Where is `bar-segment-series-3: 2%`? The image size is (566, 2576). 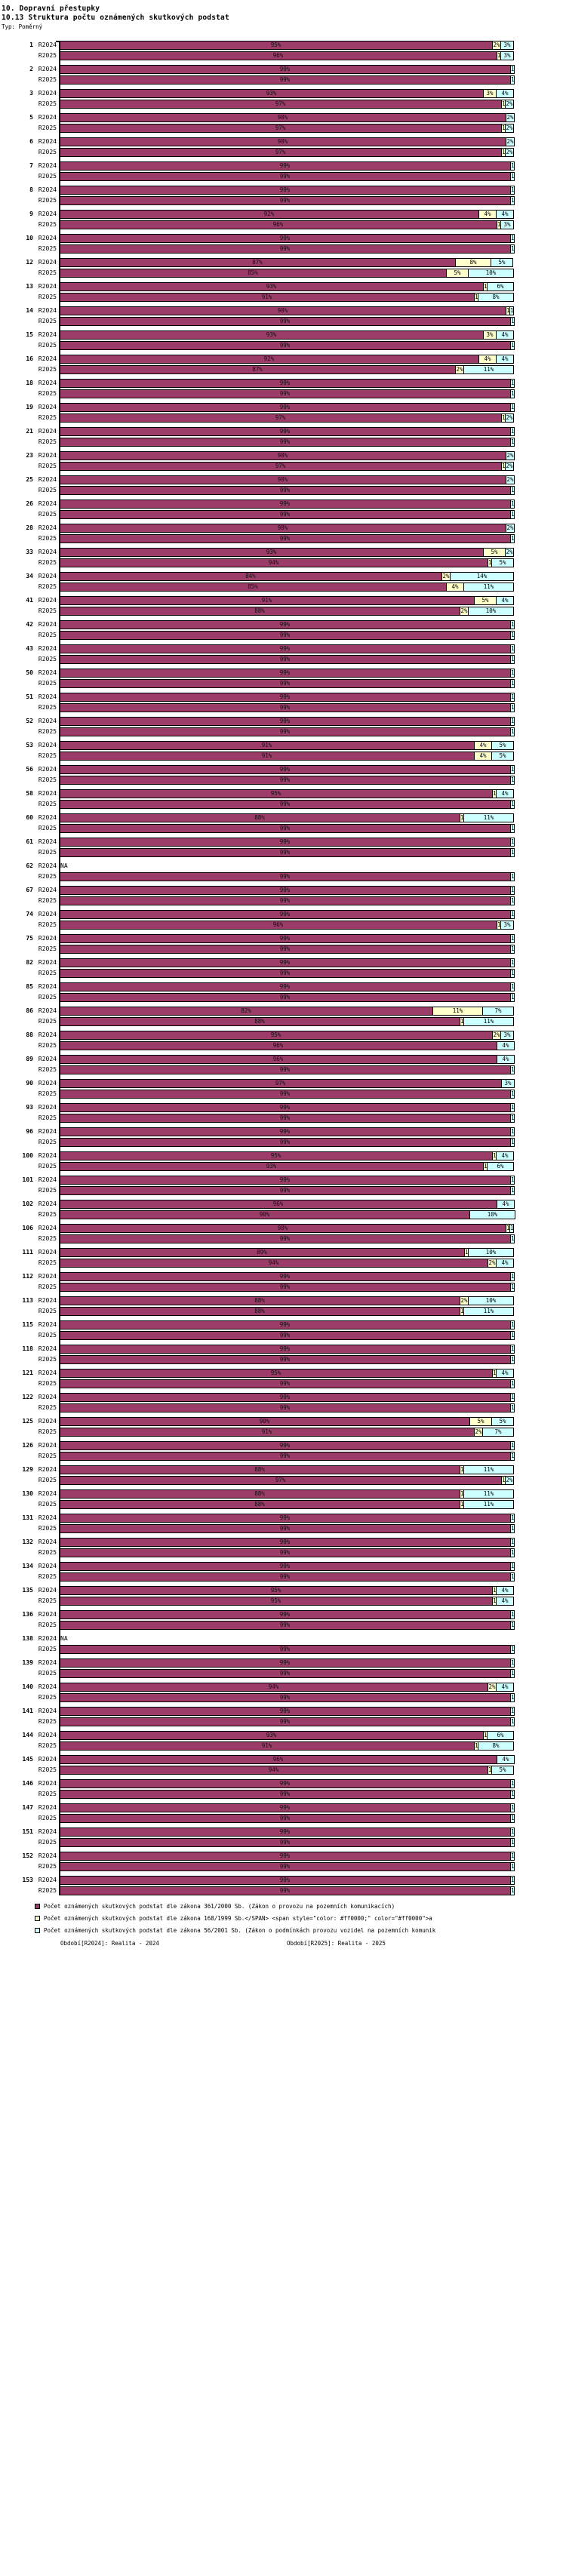
bar-segment-series-3: 2% is located at coordinates (511, 528).